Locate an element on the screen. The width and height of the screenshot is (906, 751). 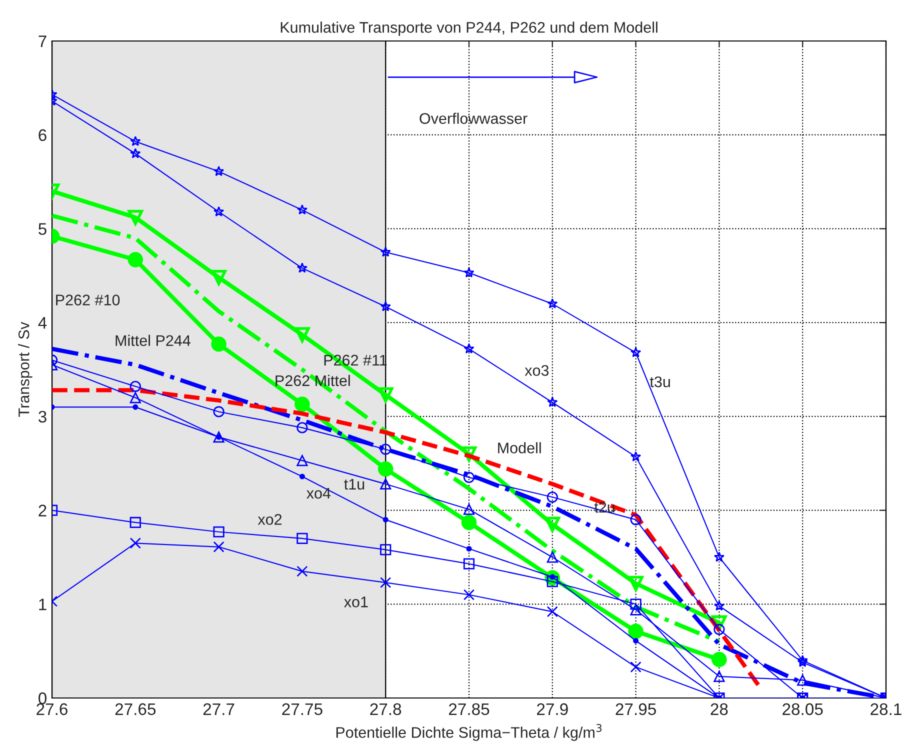
y-tick-label: 3 is located at coordinates (42, 416).